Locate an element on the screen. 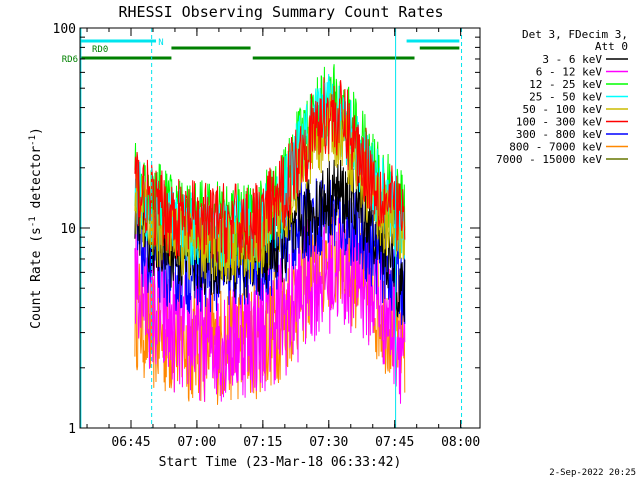 This screenshot has height=480, width=640. y-axis-label-tail: detector is located at coordinates (36, 181).